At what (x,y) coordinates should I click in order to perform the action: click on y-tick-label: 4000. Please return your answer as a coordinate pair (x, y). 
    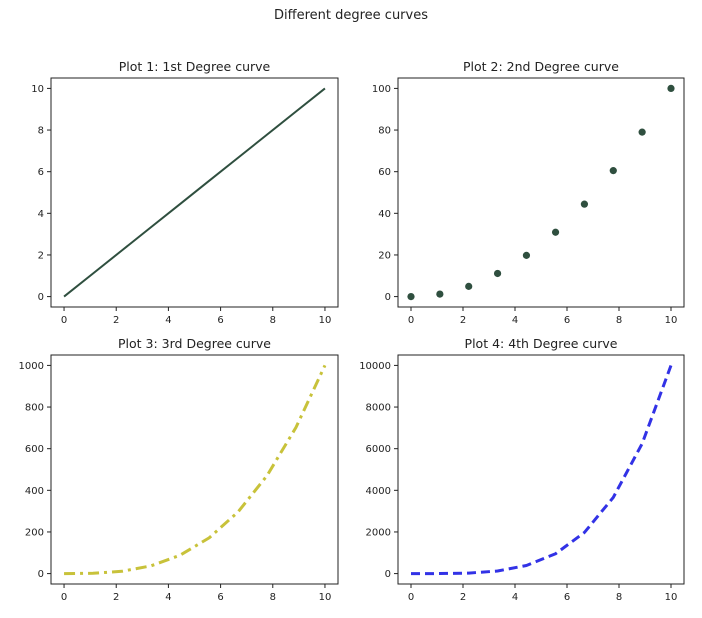
    Looking at the image, I should click on (378, 491).